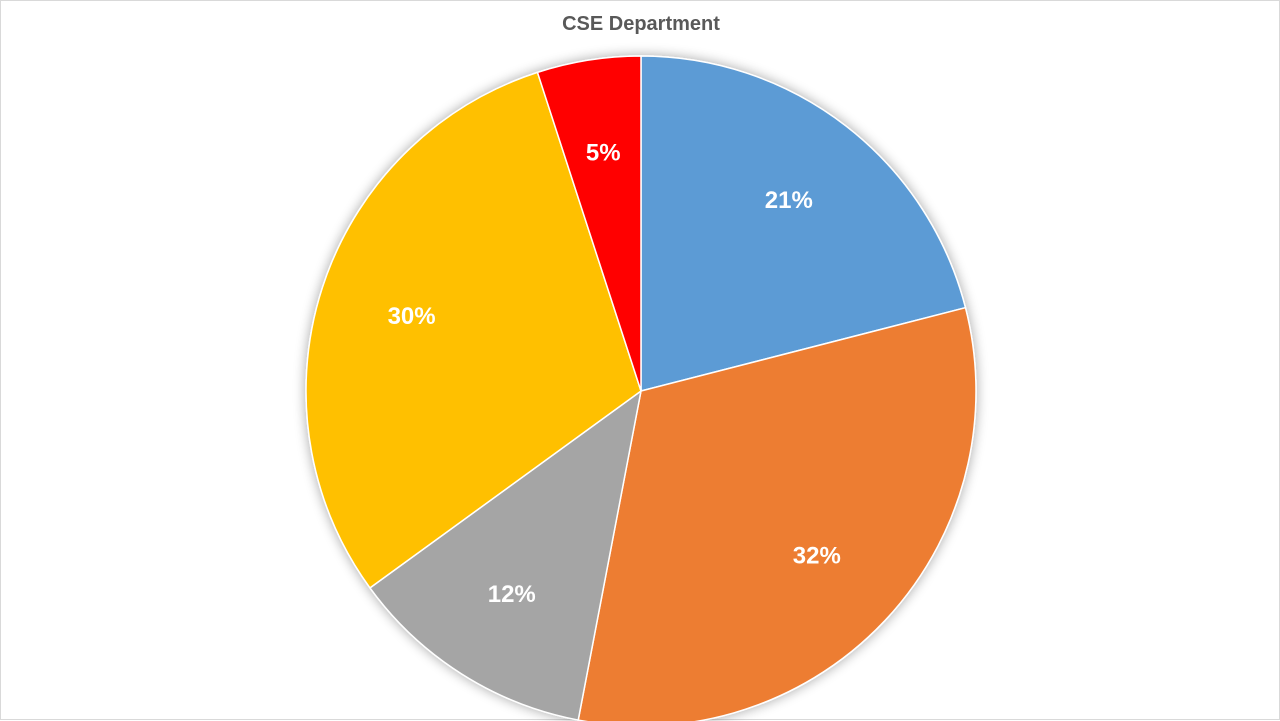 The width and height of the screenshot is (1280, 721). What do you see at coordinates (412, 316) in the screenshot?
I see `data-label-4: 30%` at bounding box center [412, 316].